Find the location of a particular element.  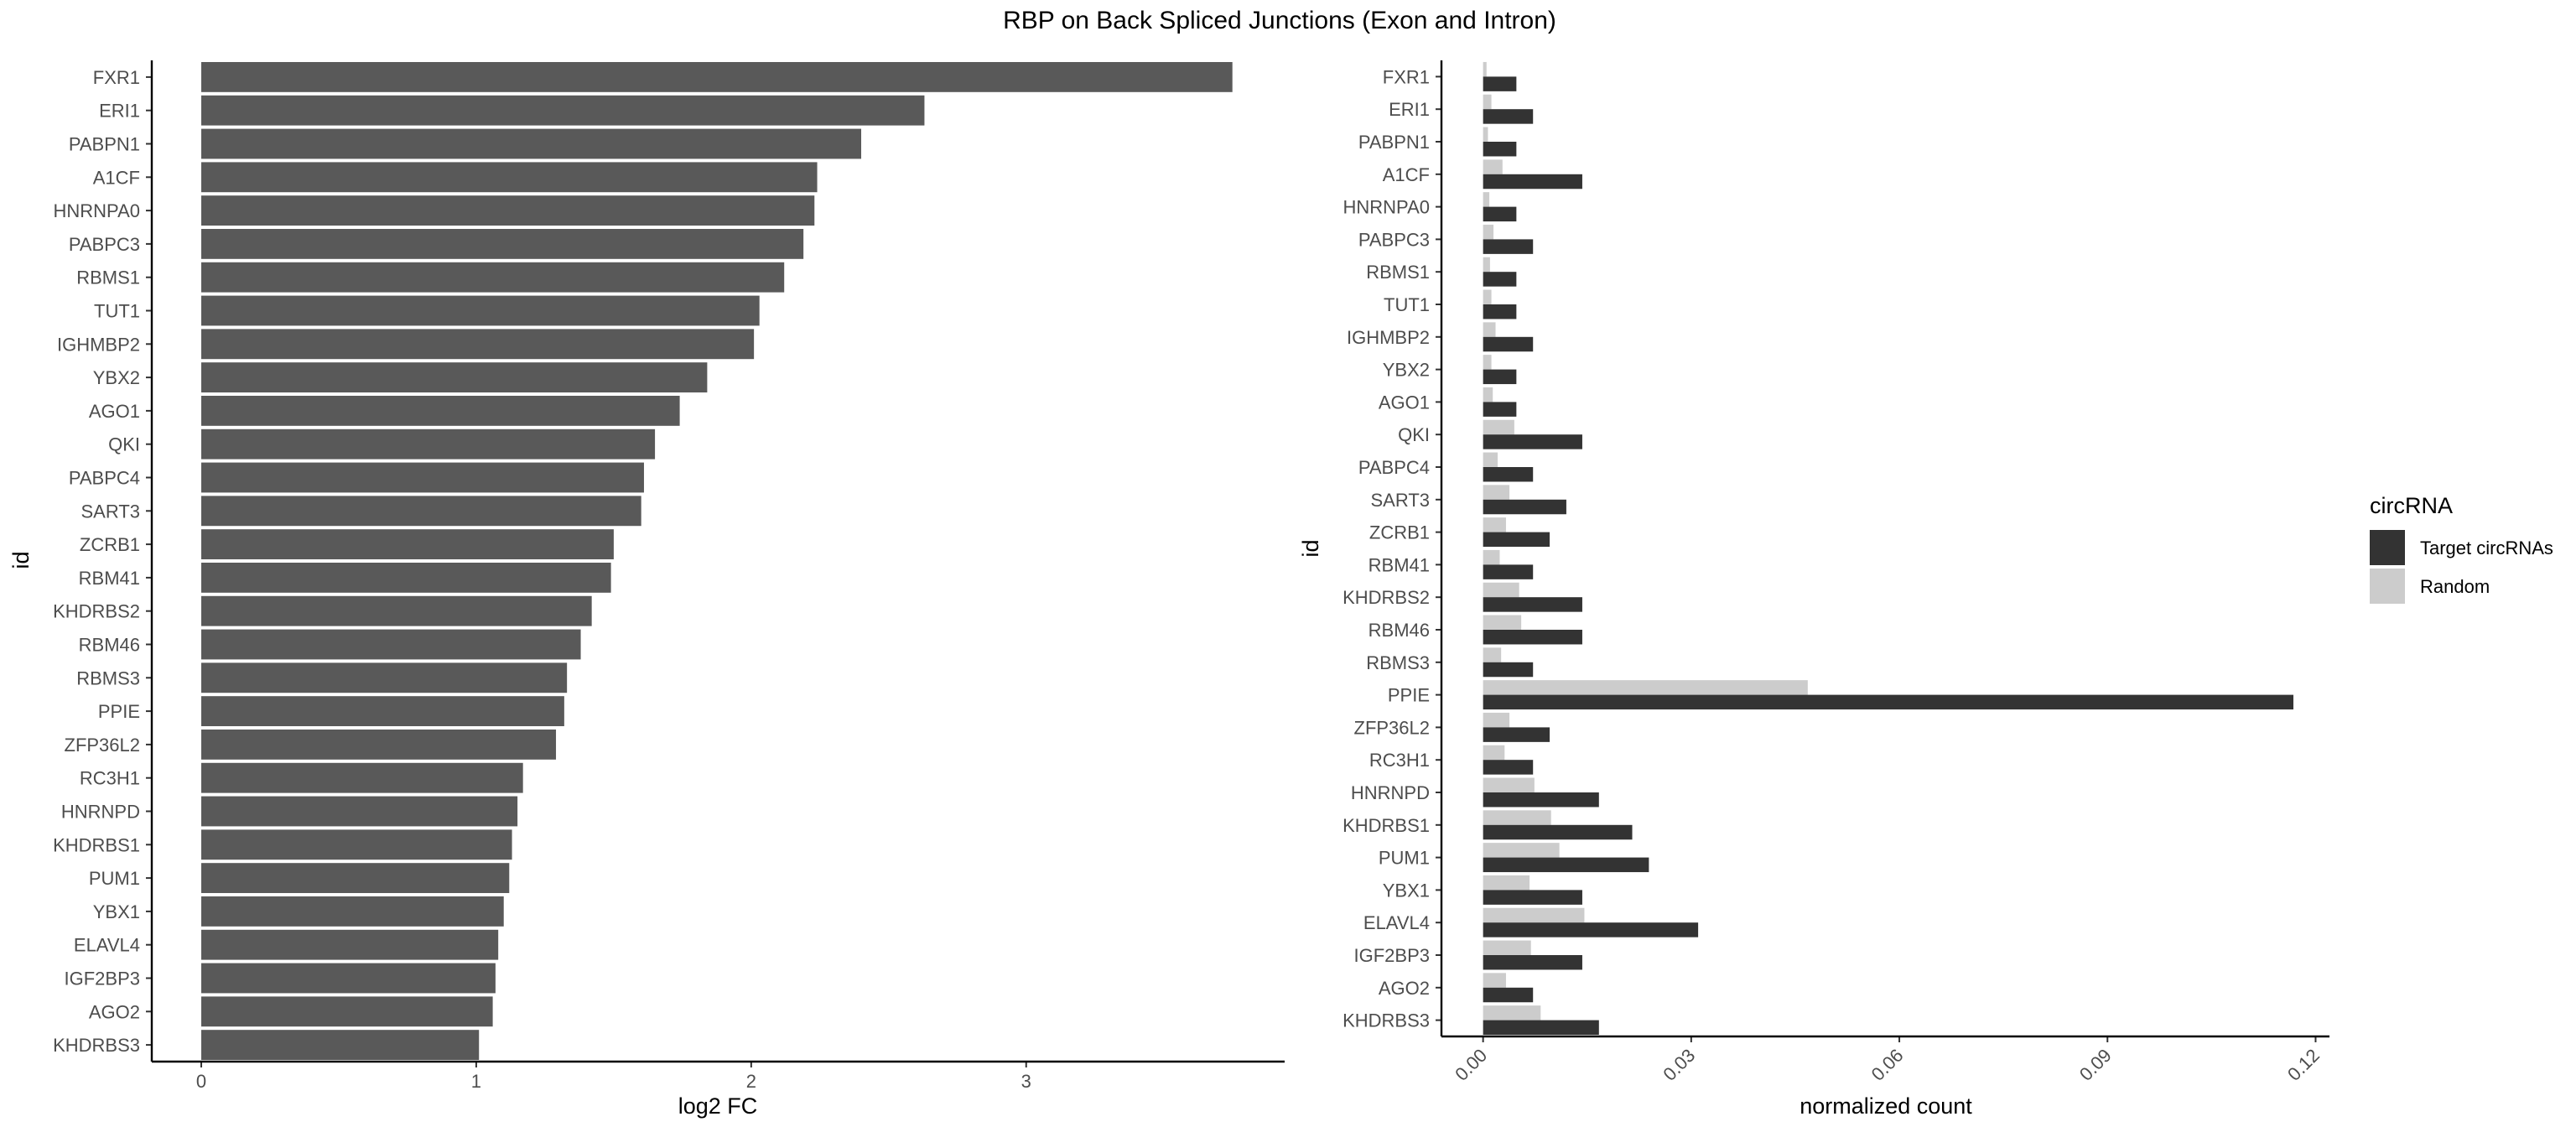

bar-target-hnrnpd is located at coordinates (1541, 800).